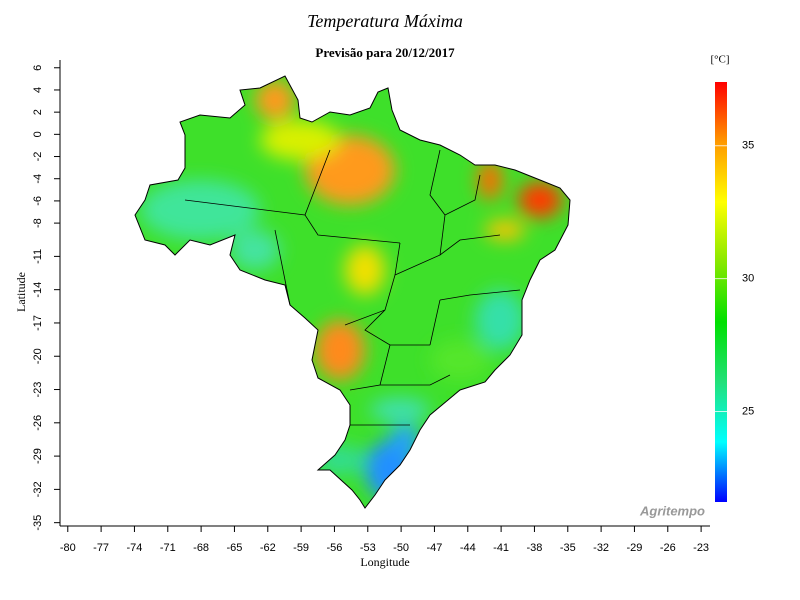 This screenshot has width=800, height=600. Describe the element at coordinates (721, 292) in the screenshot. I see `colorbar` at that location.